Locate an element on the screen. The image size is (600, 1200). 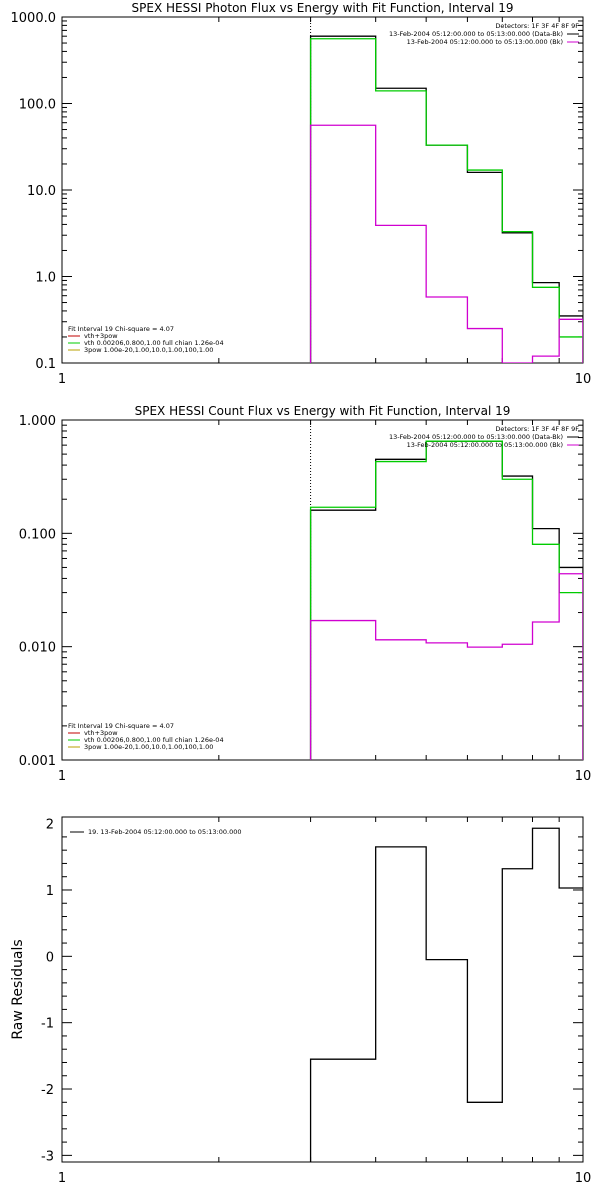
y-tick-label: 0 is located at coordinates (50, 957).